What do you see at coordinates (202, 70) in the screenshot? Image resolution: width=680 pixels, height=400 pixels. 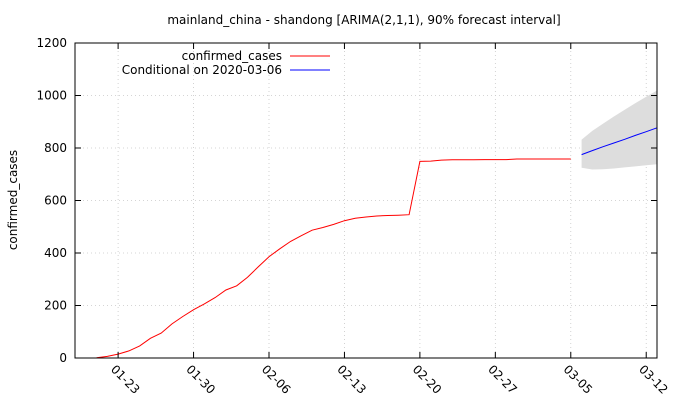 I see `legend-label: Conditional on 2020-03-06` at bounding box center [202, 70].